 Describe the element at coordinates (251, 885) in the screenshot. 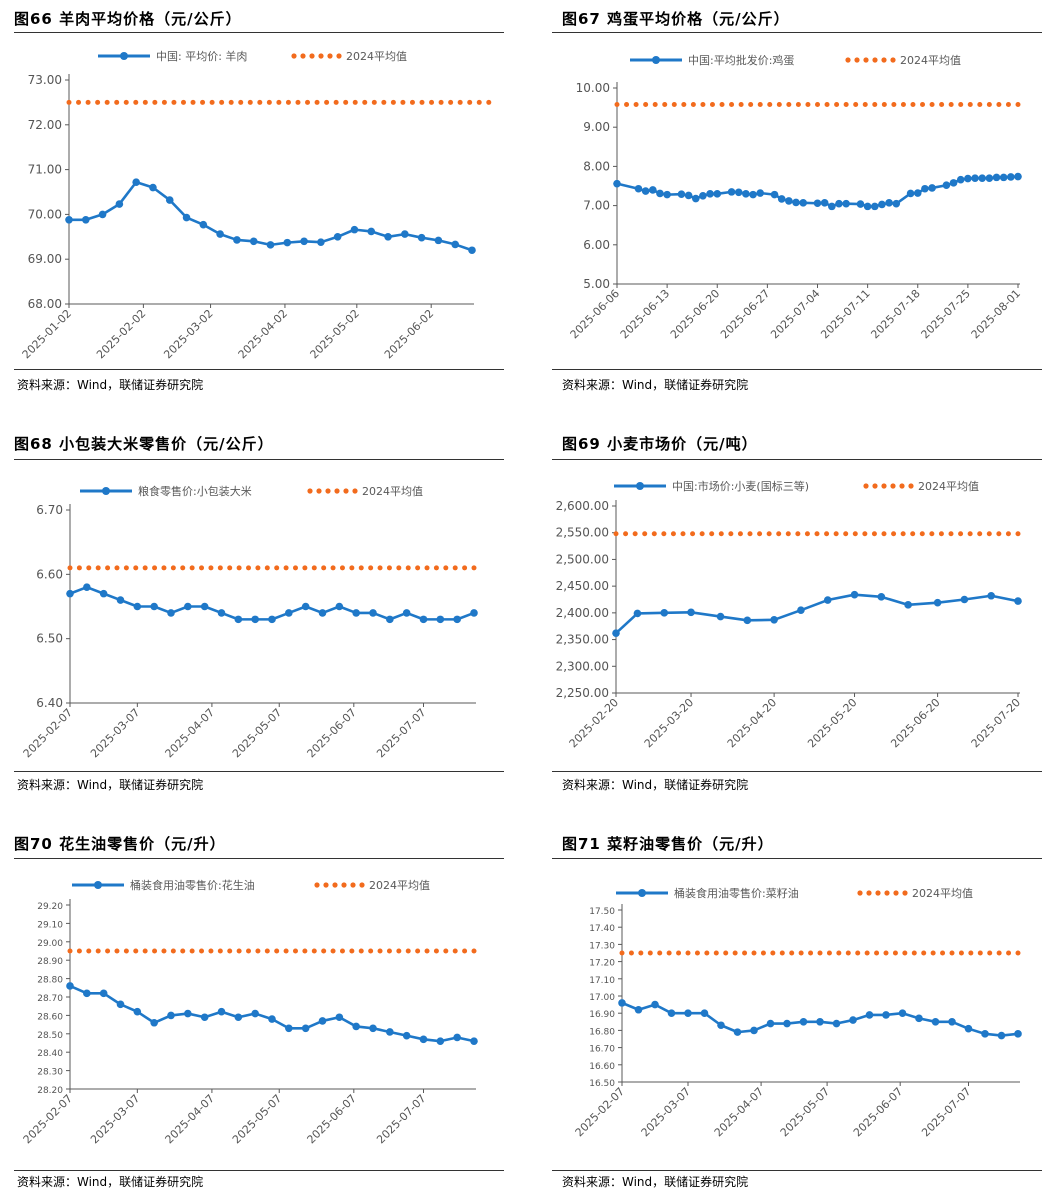

I see `chart-legend: 桶装食用油零售价:花生油 2024平均值` at that location.